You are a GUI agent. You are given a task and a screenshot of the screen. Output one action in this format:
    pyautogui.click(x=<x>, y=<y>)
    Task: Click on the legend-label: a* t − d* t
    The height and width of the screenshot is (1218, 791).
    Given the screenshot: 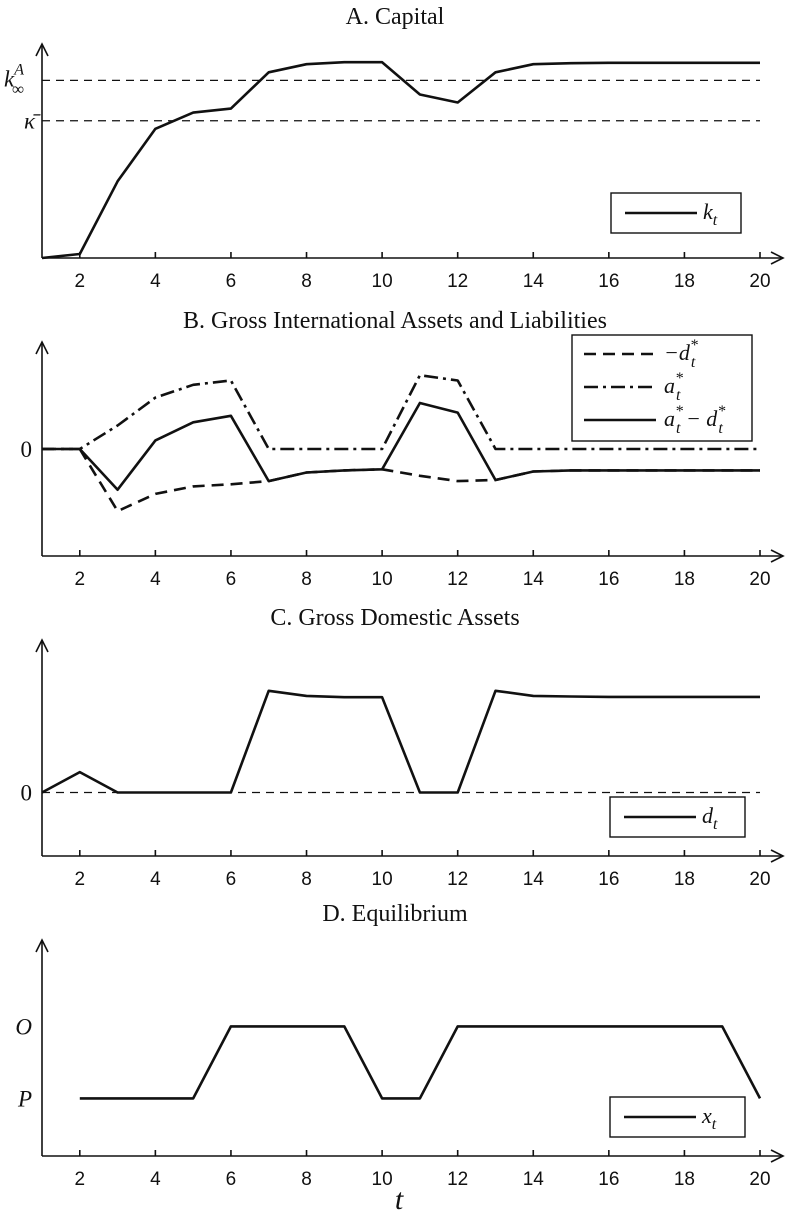 What is the action you would take?
    pyautogui.click(x=694, y=420)
    